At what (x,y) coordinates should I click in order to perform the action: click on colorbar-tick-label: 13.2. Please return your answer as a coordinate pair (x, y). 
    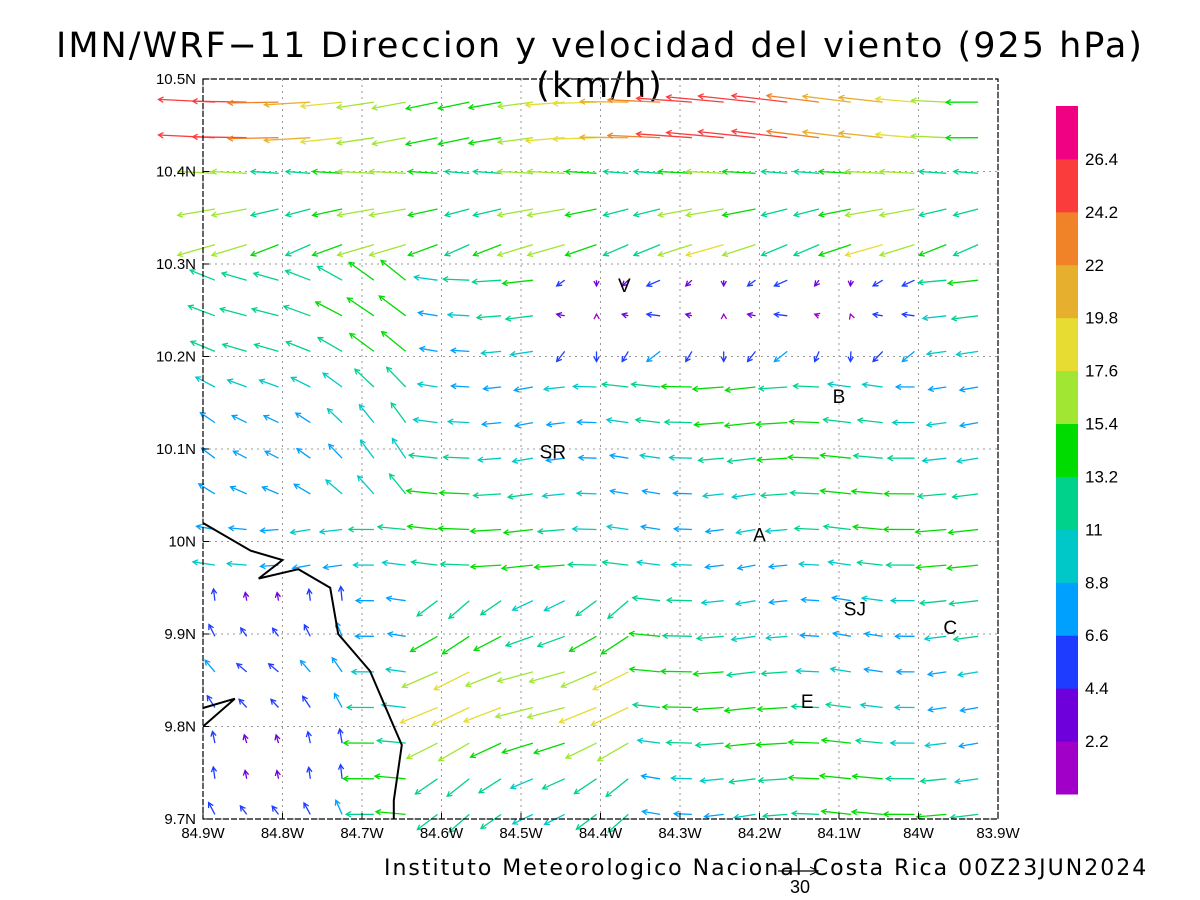
    Looking at the image, I should click on (1101, 476).